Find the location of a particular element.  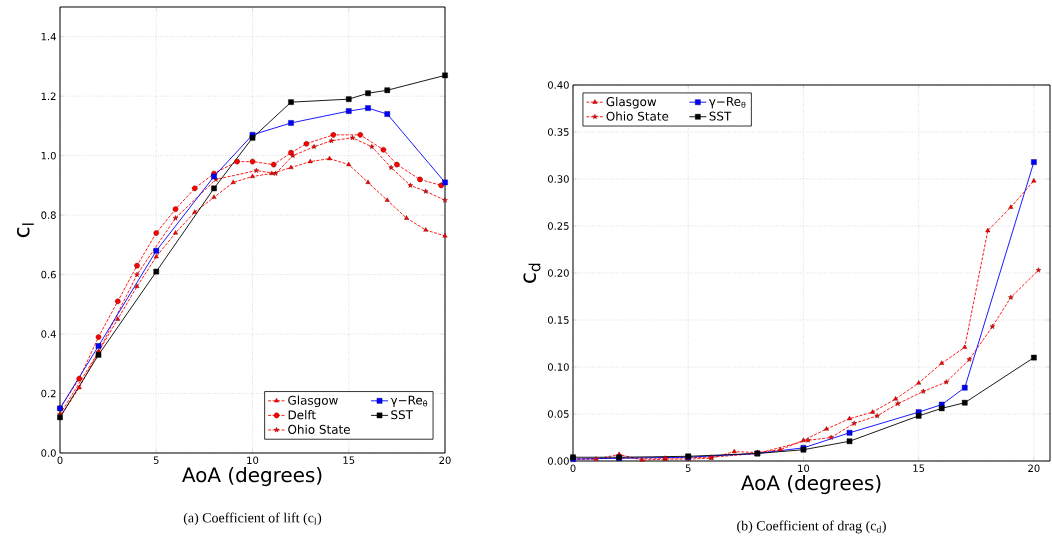

y-tick-label: 0.0 is located at coordinates (48, 453).